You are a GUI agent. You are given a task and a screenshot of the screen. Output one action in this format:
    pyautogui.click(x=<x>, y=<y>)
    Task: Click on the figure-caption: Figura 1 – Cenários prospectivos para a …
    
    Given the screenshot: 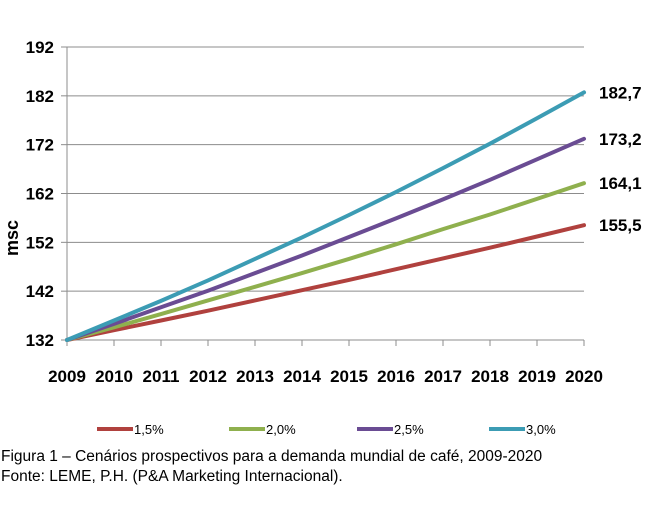 What is the action you would take?
    pyautogui.click(x=272, y=456)
    